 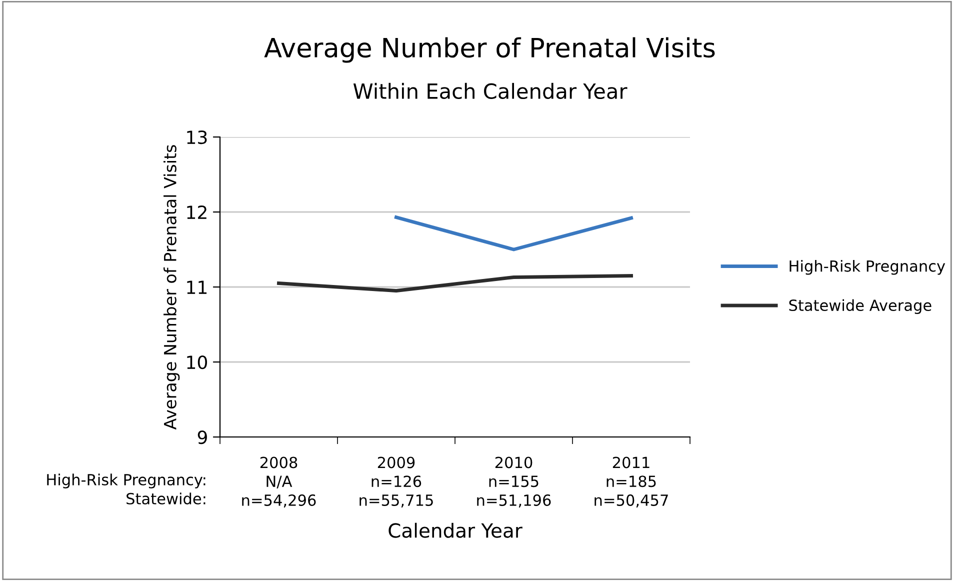 What do you see at coordinates (197, 362) in the screenshot?
I see `y-tick-label: 10` at bounding box center [197, 362].